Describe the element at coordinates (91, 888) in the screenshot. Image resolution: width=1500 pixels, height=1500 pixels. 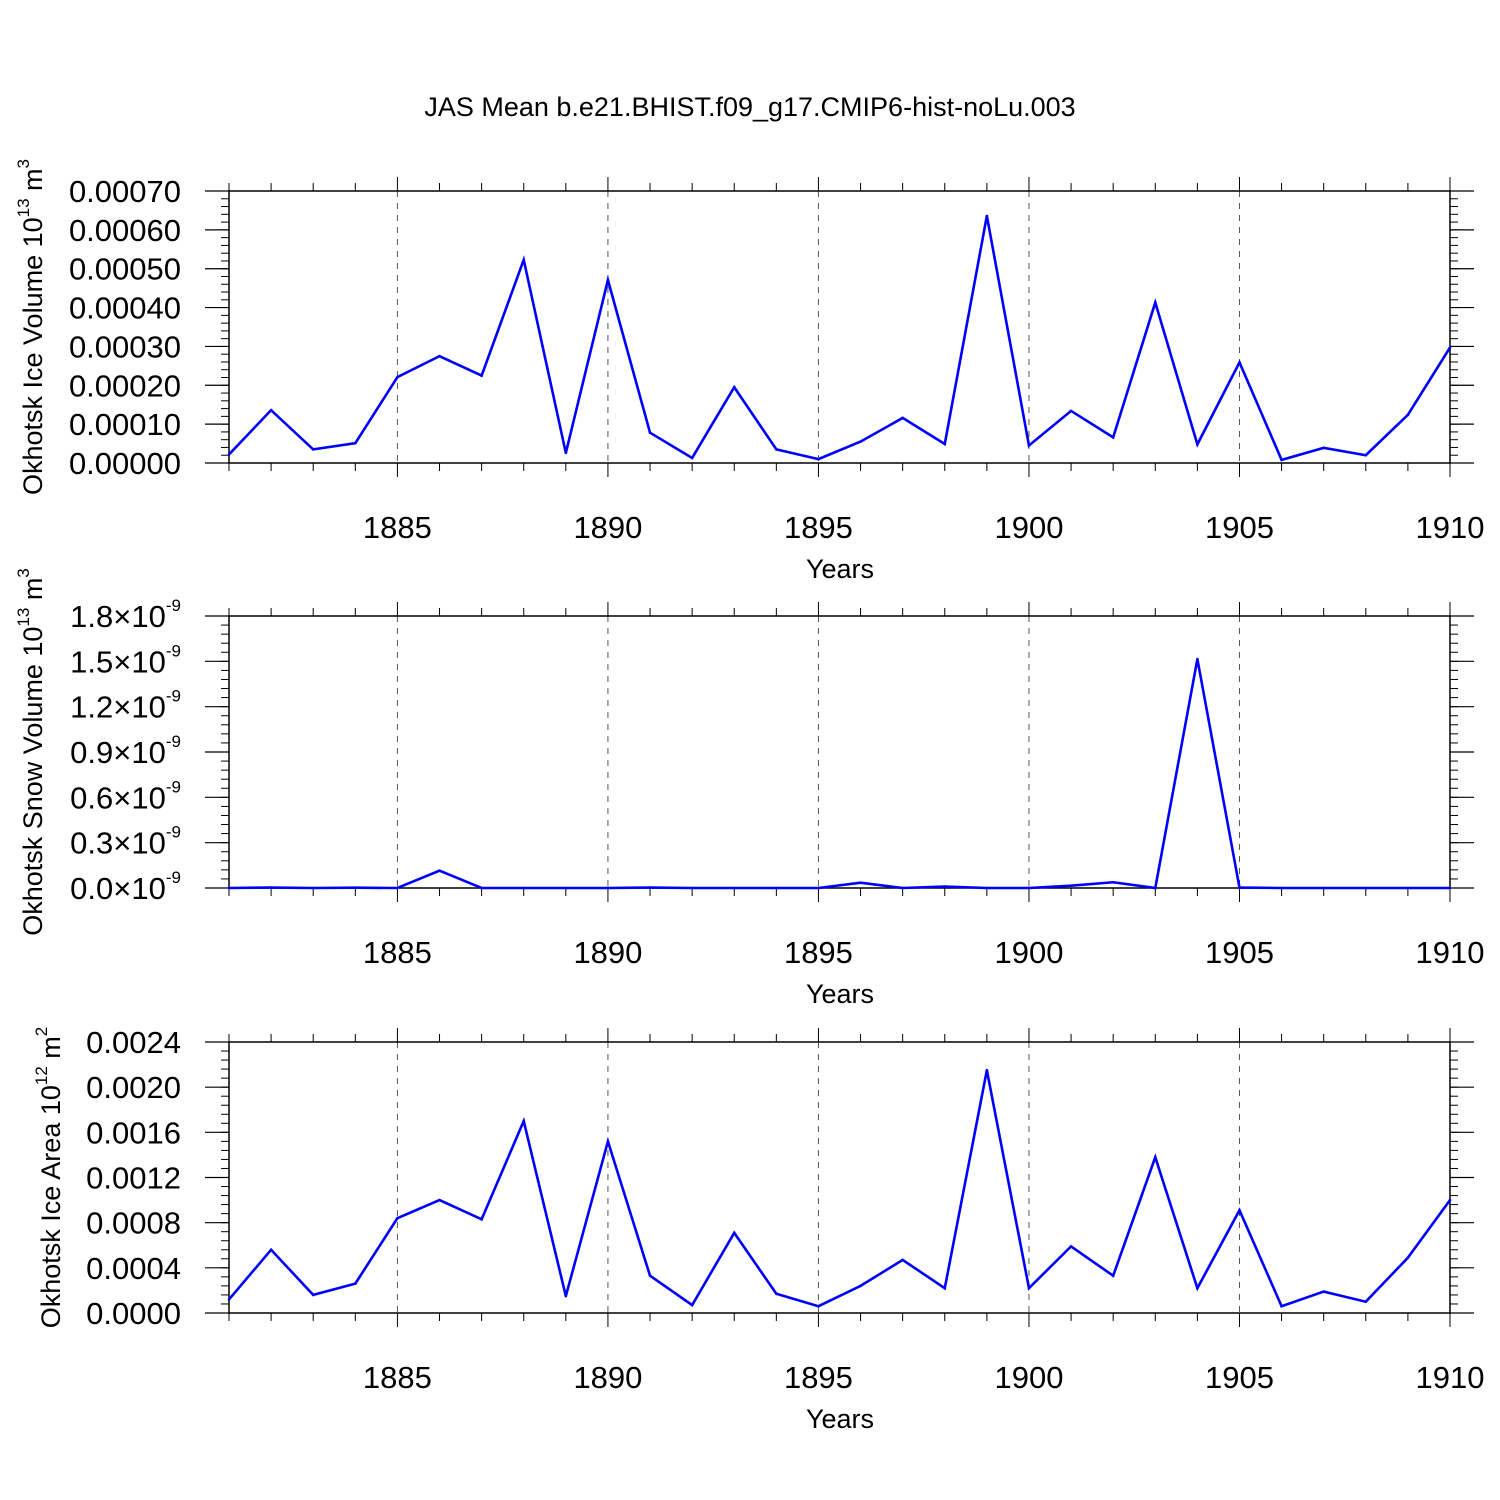
I see `y-tick-mantissa: 0.0` at that location.